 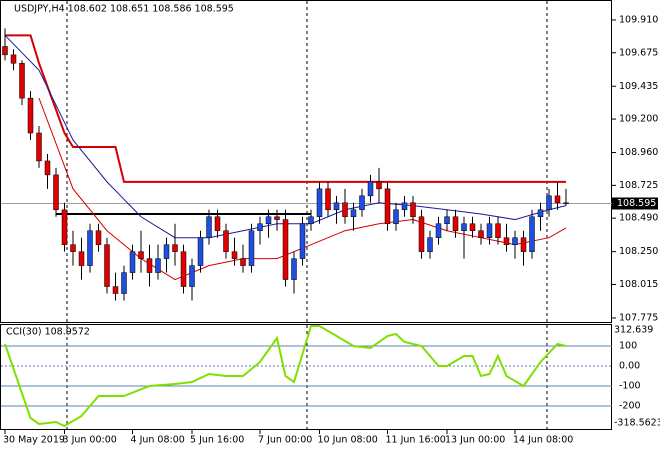 I want to click on y-tick-label: 108.250, so click(x=638, y=251).